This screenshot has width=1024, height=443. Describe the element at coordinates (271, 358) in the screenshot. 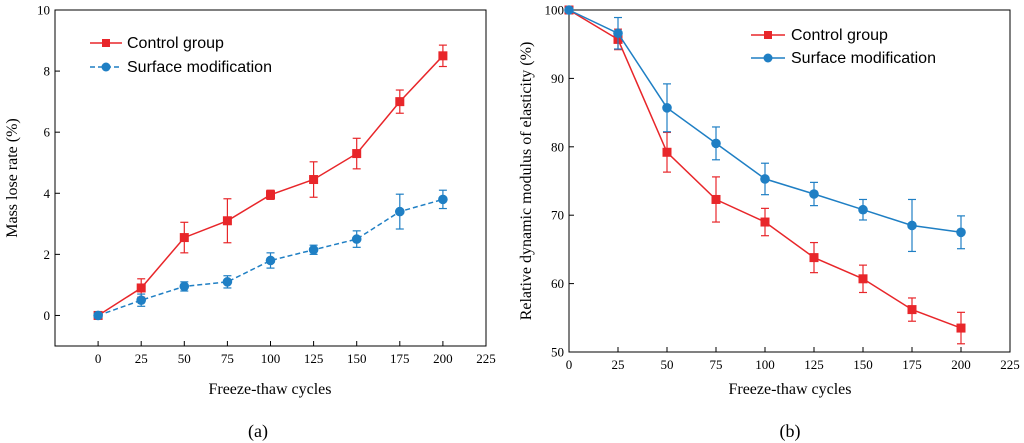

I see `x-tick-label-a: 100` at that location.